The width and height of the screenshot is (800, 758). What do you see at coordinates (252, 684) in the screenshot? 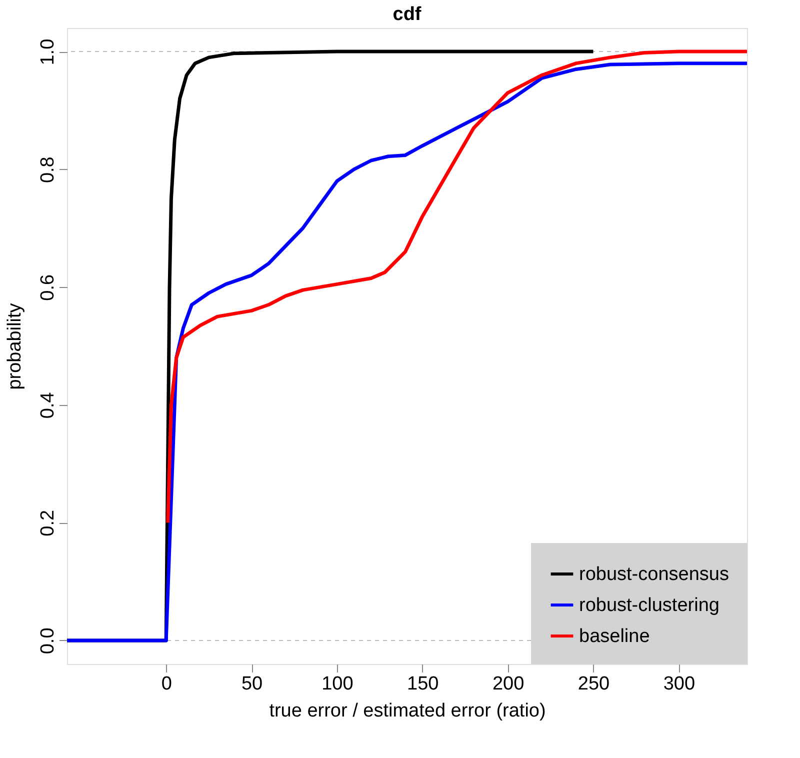
I see `x-tick-label: 50` at bounding box center [252, 684].